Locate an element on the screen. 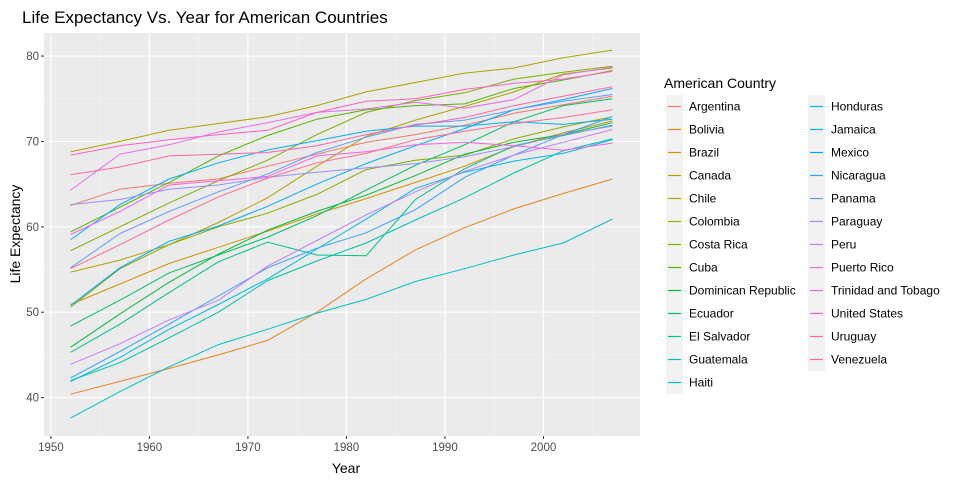 The image size is (960, 480). legend-item: Uruguay is located at coordinates (842, 336).